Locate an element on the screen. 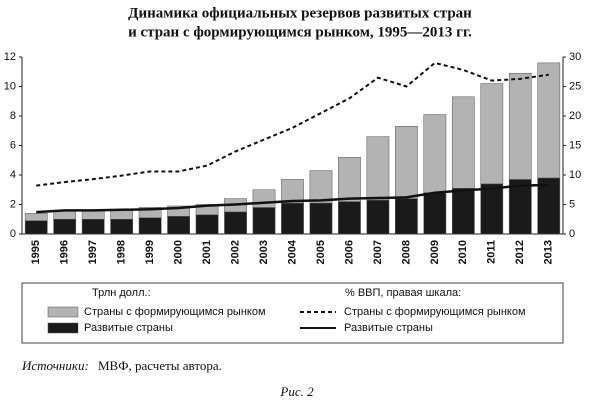  y-tick-label: 8 is located at coordinates (13, 116).